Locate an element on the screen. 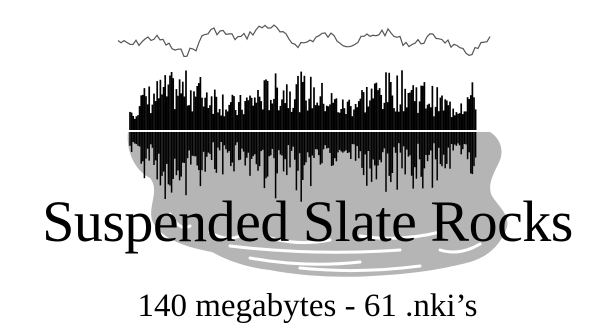 The width and height of the screenshot is (615, 332). thin-waveform is located at coordinates (304, 41).